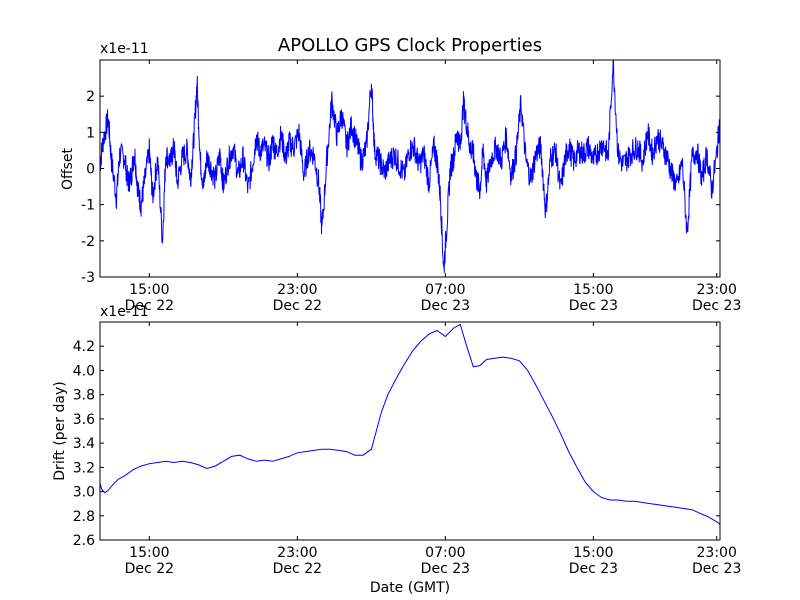  Describe the element at coordinates (84, 444) in the screenshot. I see `drift-ytick-label: 3.4` at that location.